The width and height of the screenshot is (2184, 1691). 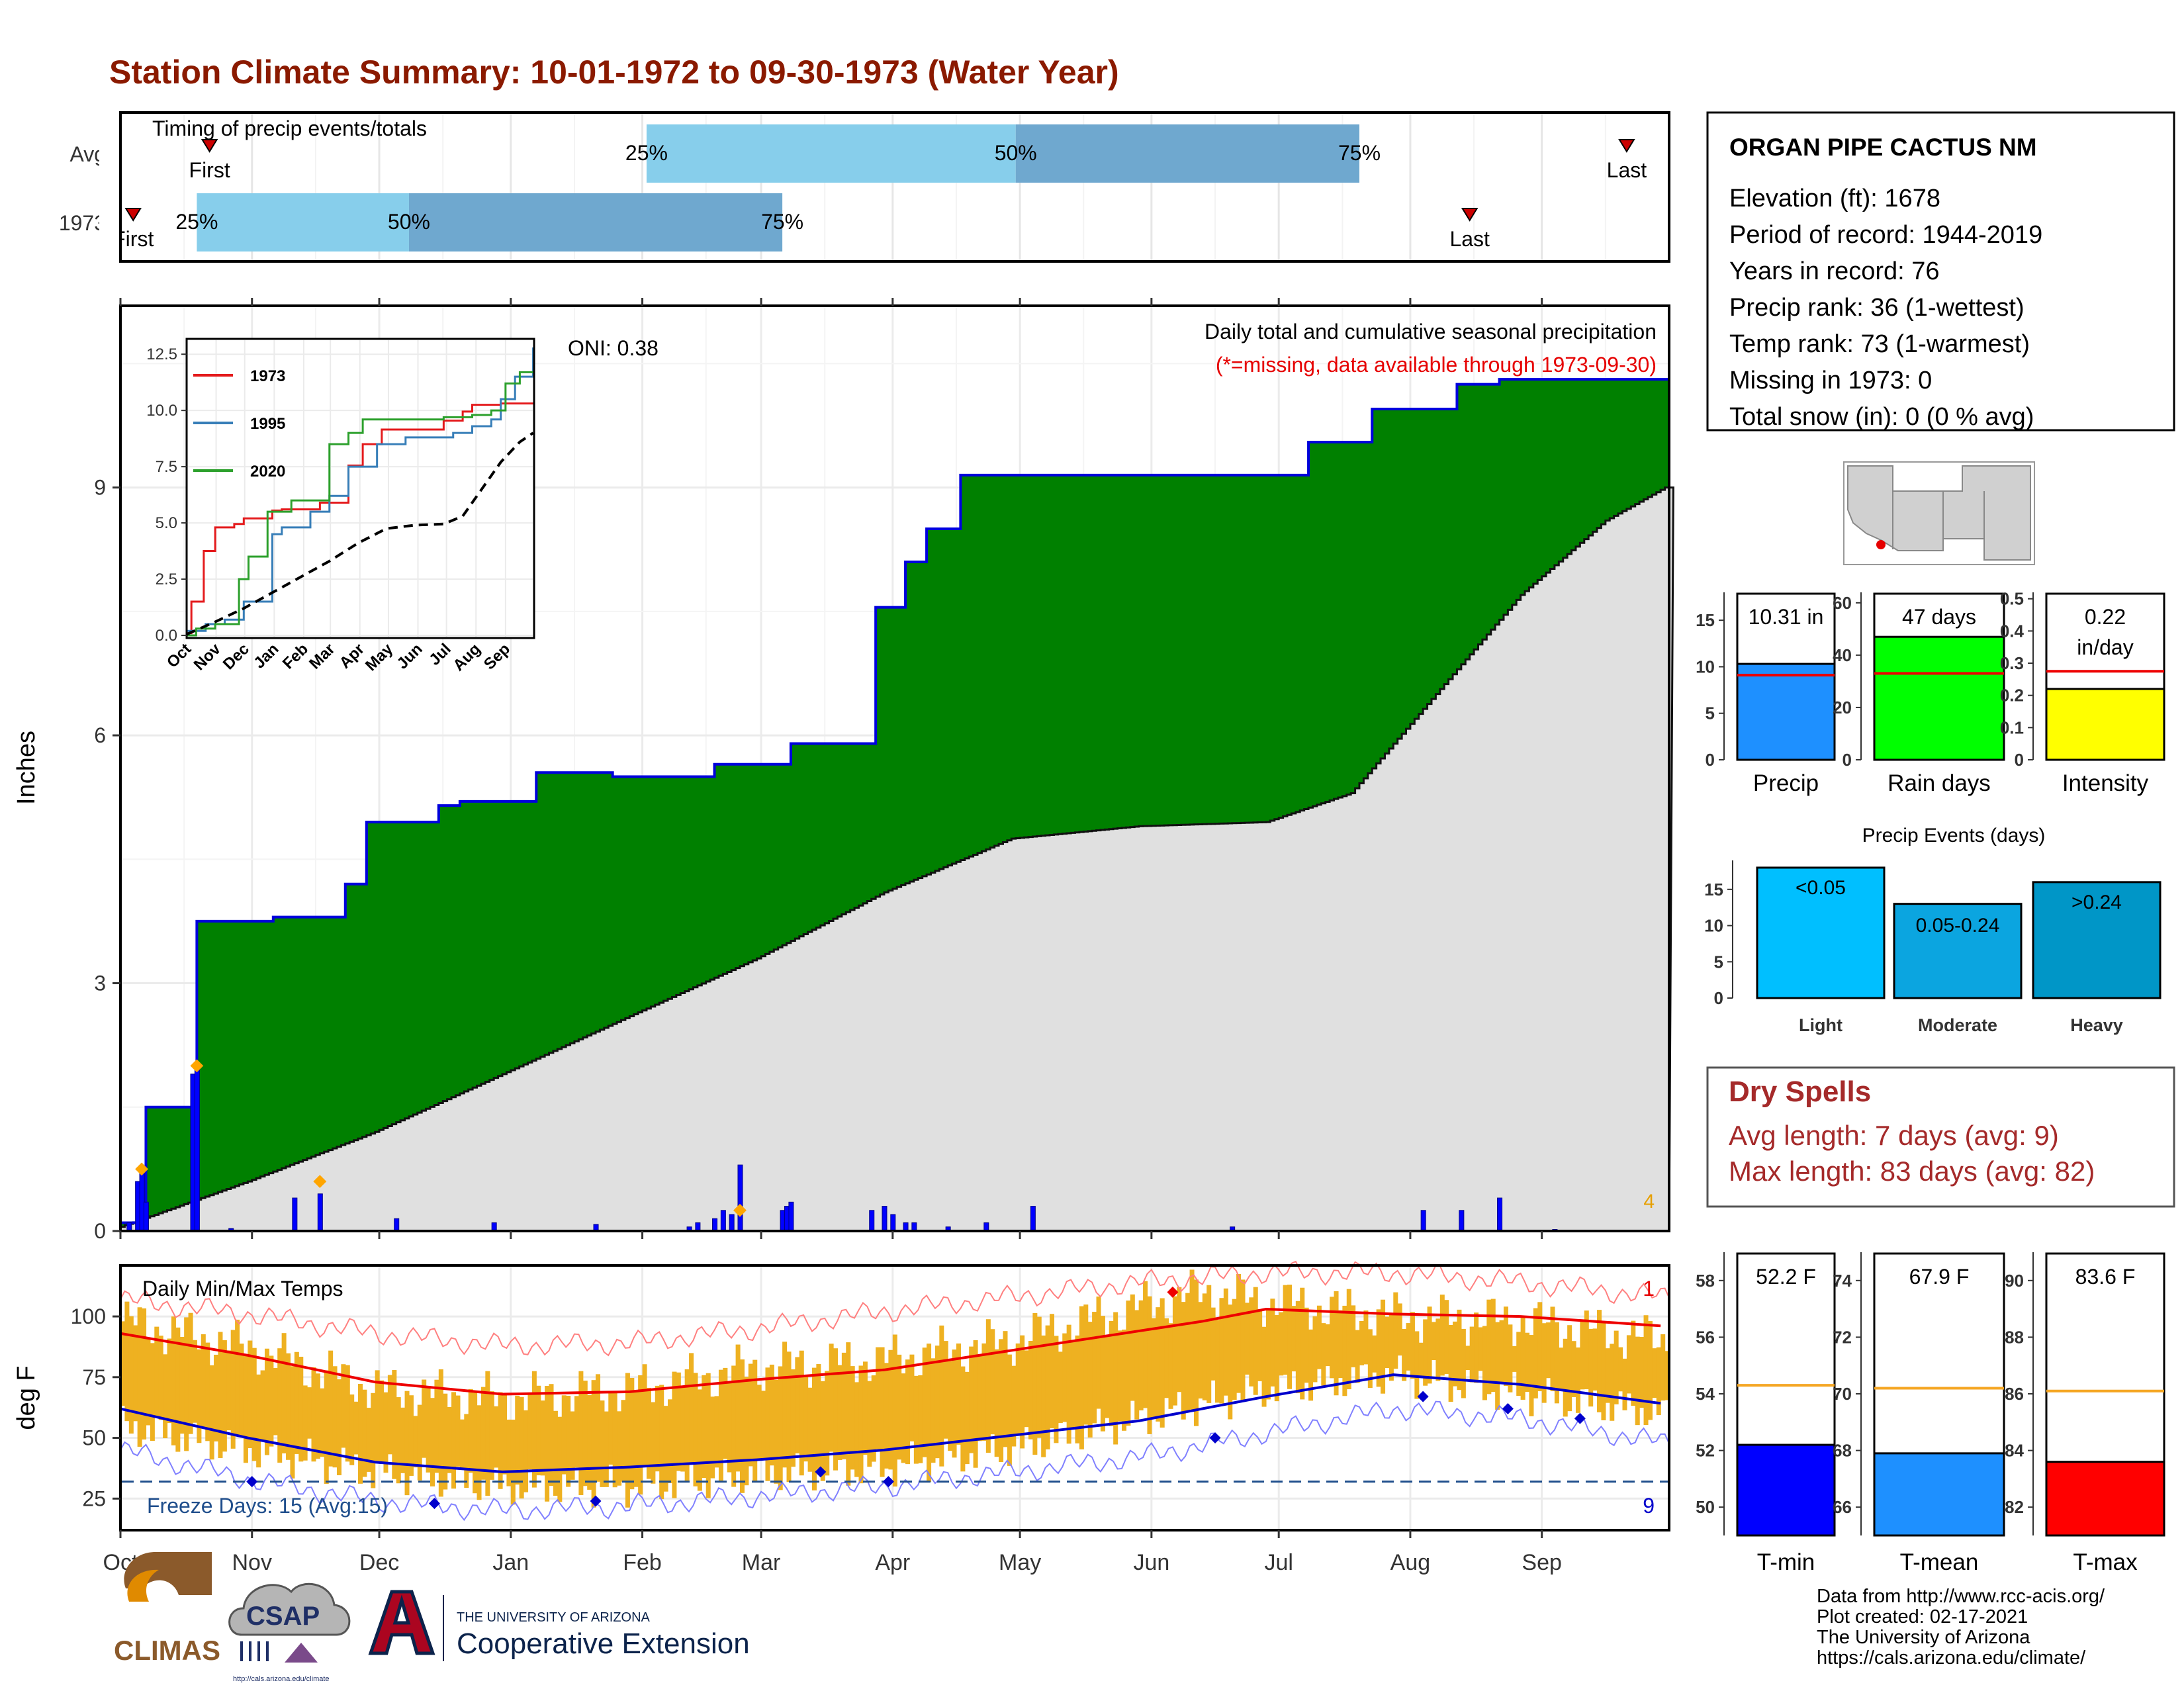 What do you see at coordinates (1939, 520) in the screenshot?
I see `map-state-borders` at bounding box center [1939, 520].